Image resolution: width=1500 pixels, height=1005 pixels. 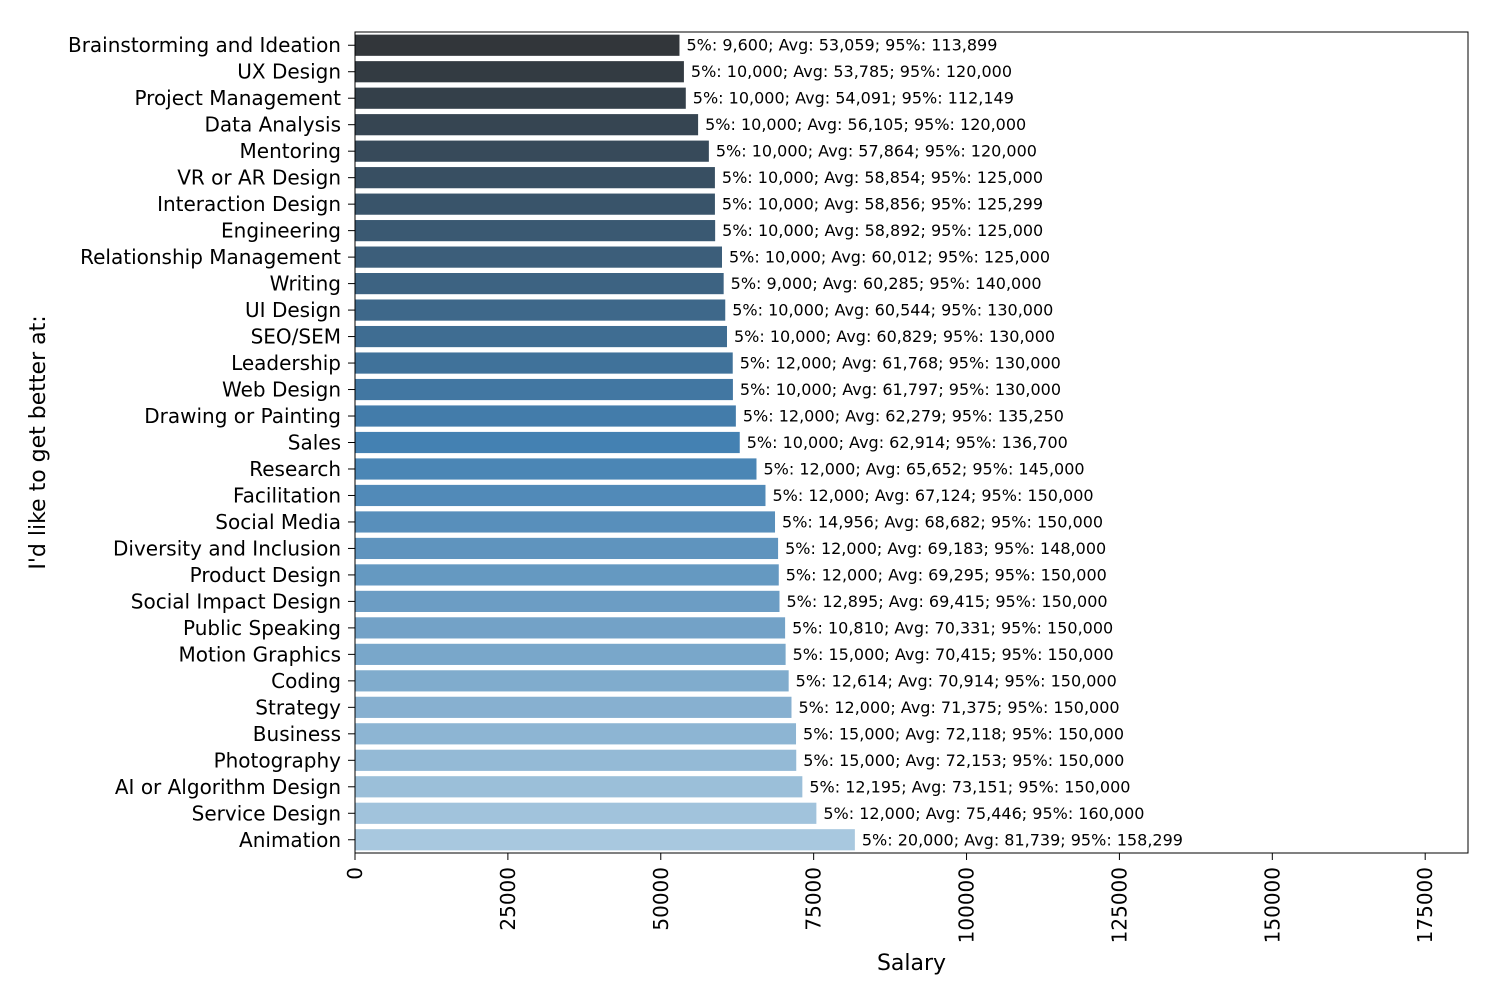 I want to click on bar-value-label: 5%: 15,000; Avg: 70,415; 95%: 150,000, so click(x=953, y=654).